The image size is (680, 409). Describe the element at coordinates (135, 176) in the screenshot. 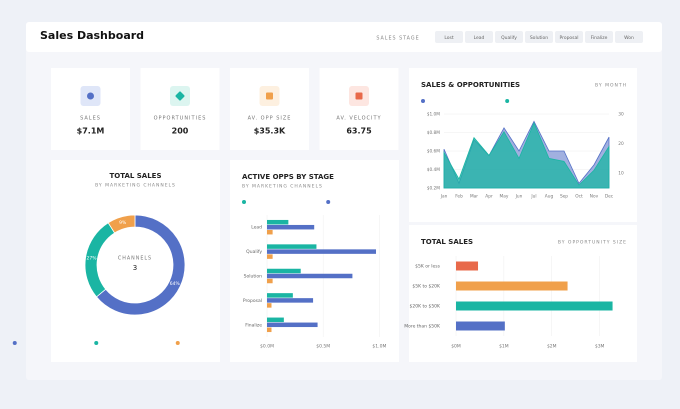

I see `chart-title: TOTAL SALES` at that location.